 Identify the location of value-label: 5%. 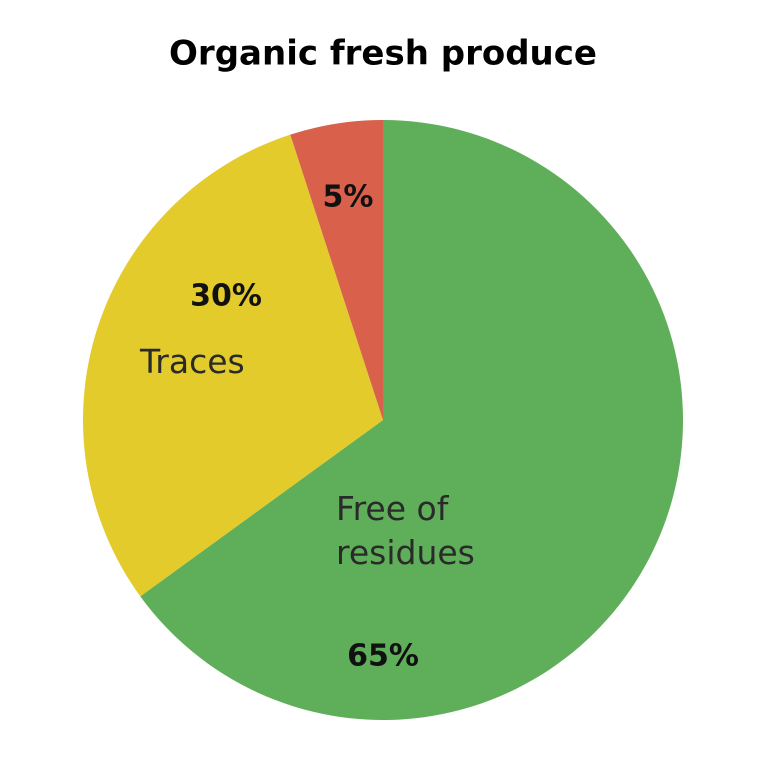
(348, 197).